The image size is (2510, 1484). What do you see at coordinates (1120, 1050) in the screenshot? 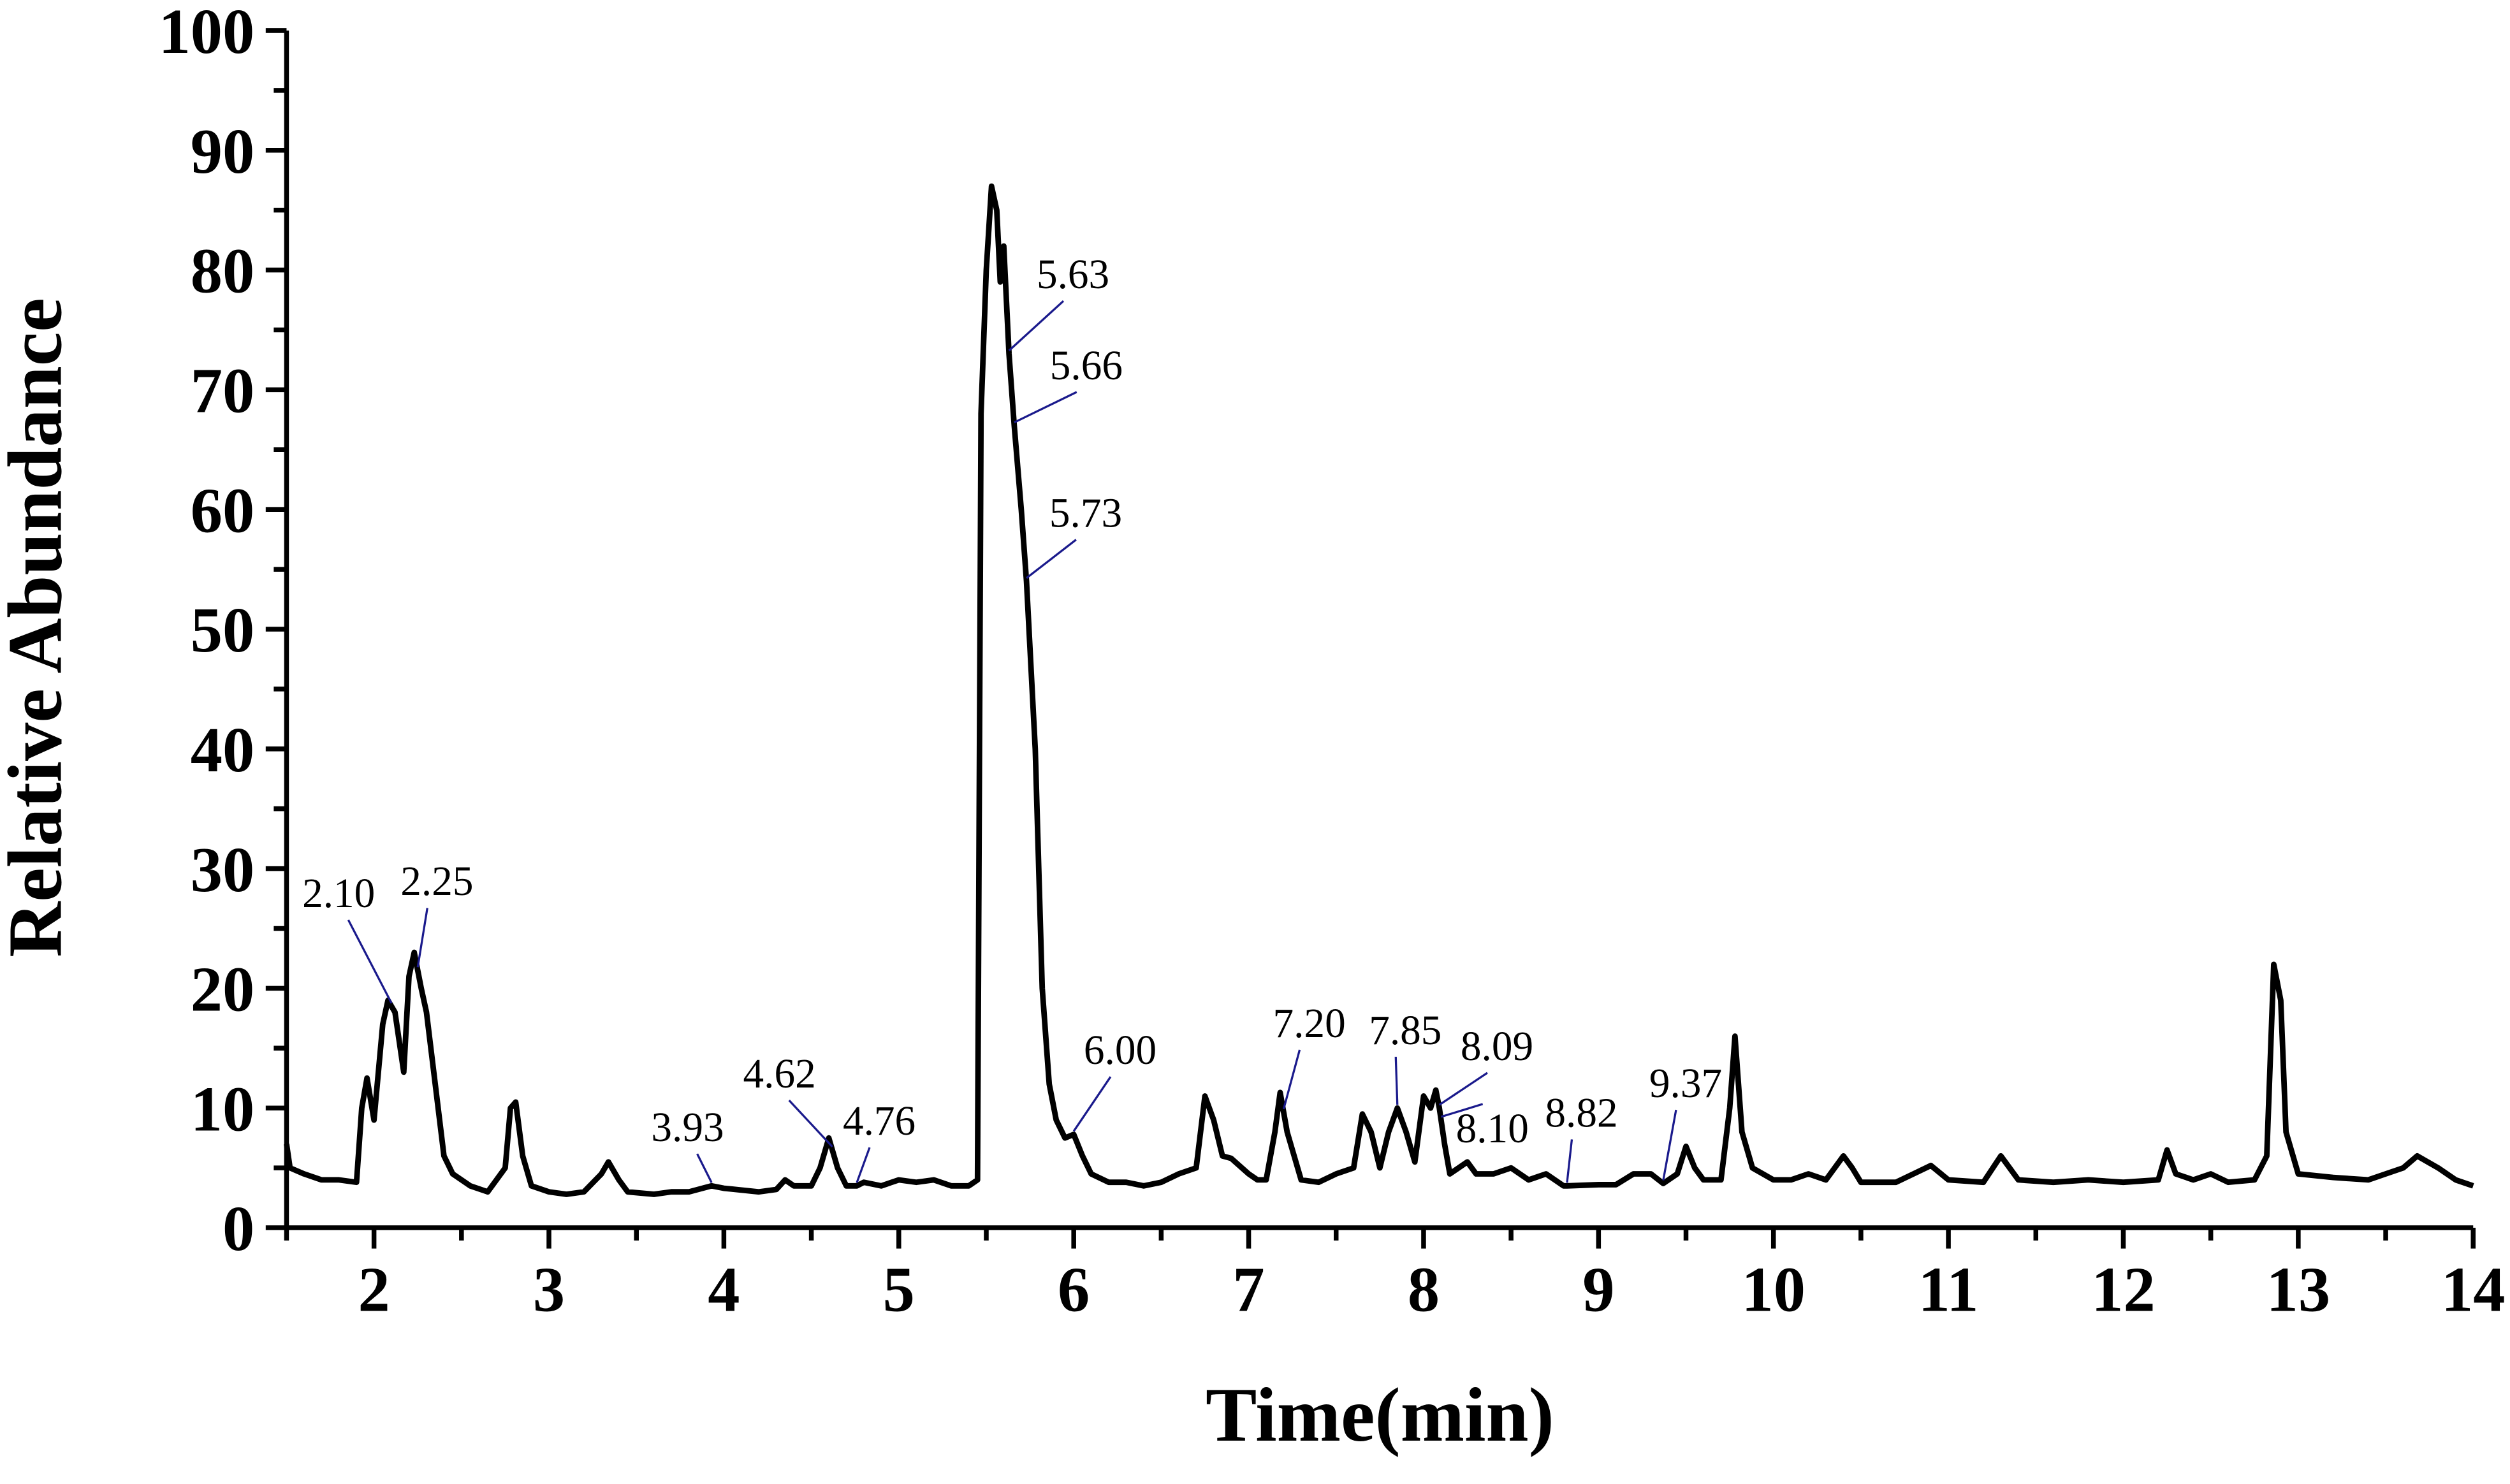
I see `annotation-label: 6.00` at bounding box center [1120, 1050].